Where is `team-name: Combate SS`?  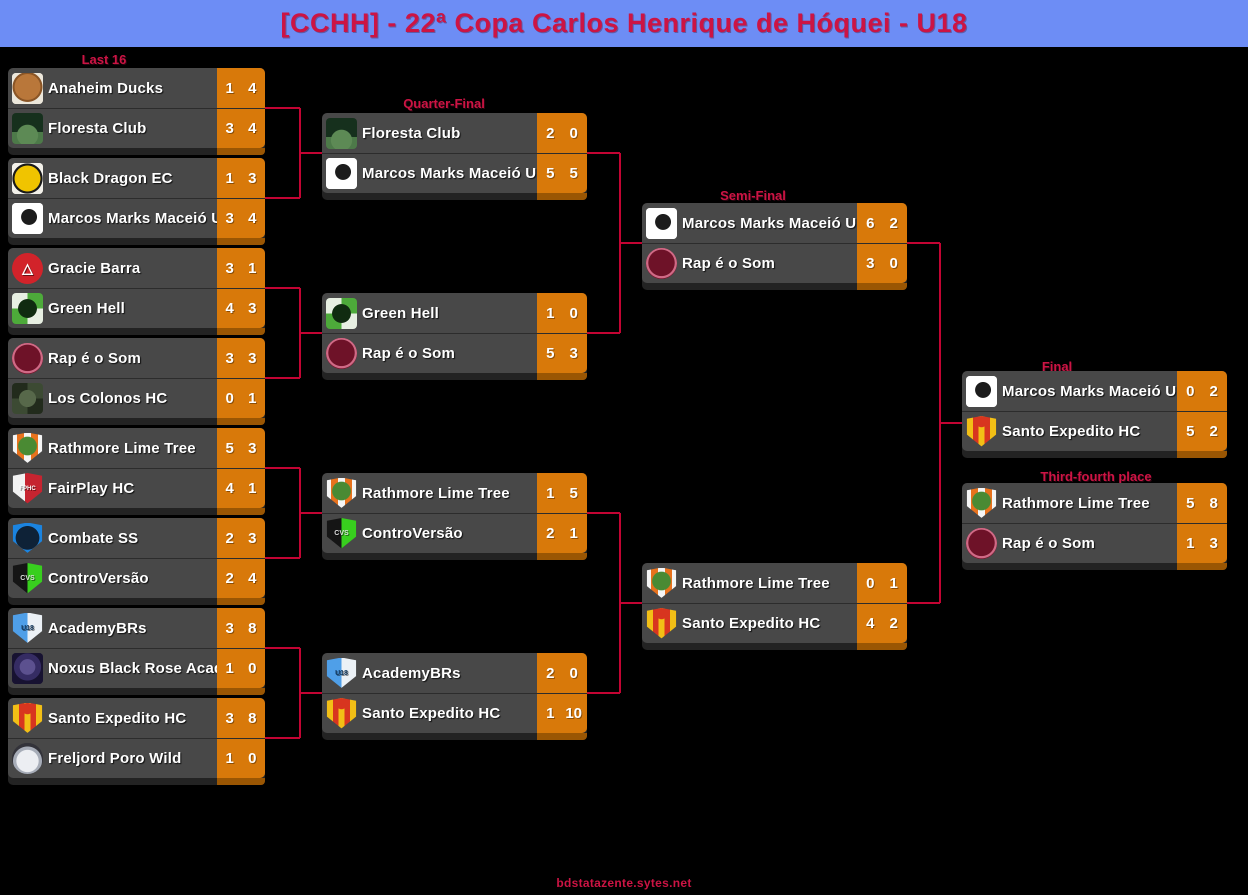
team-name: Combate SS is located at coordinates (93, 538).